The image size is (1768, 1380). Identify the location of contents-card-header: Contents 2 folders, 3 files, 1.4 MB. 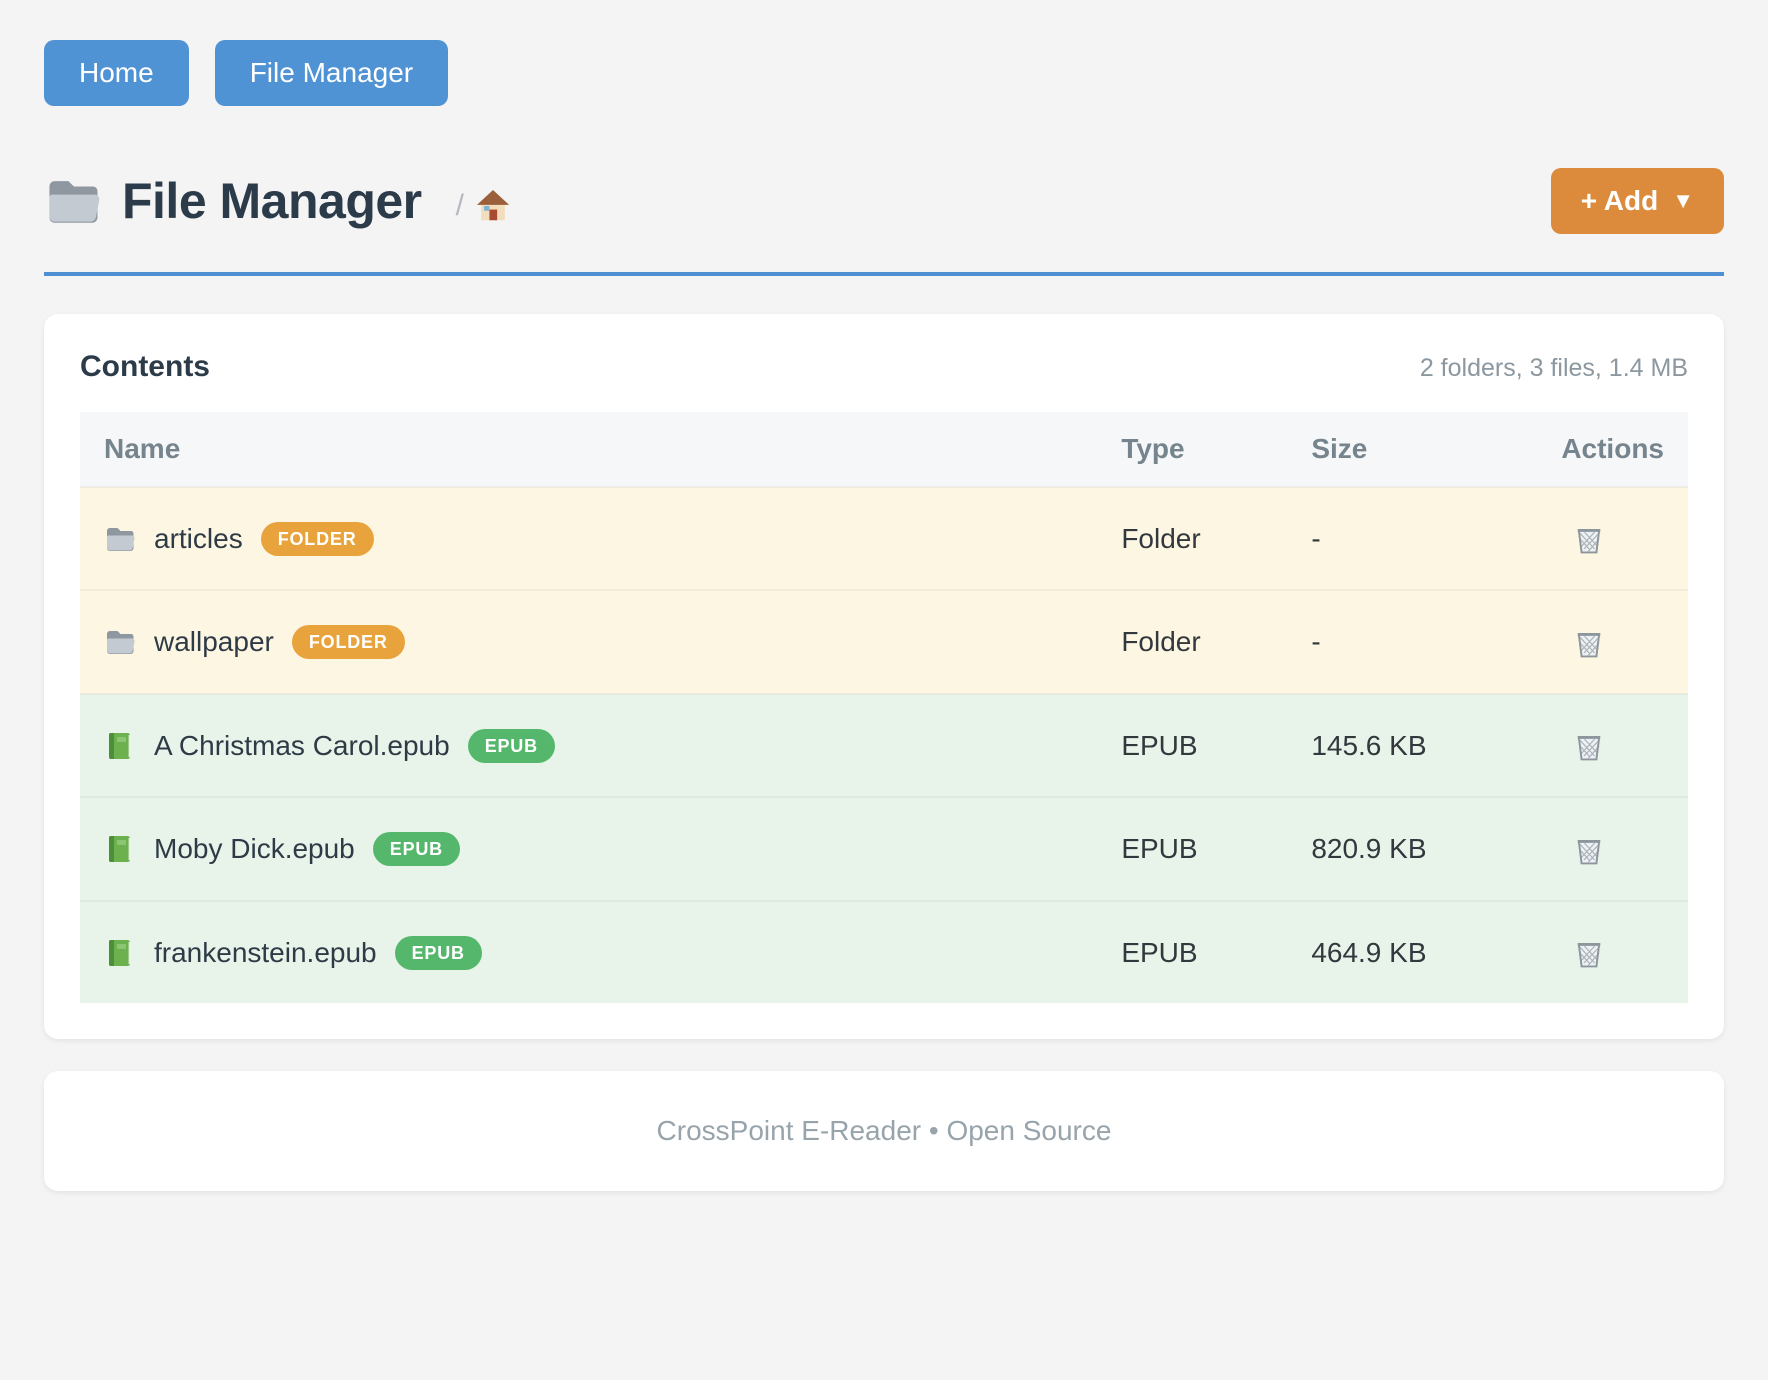
(884, 367).